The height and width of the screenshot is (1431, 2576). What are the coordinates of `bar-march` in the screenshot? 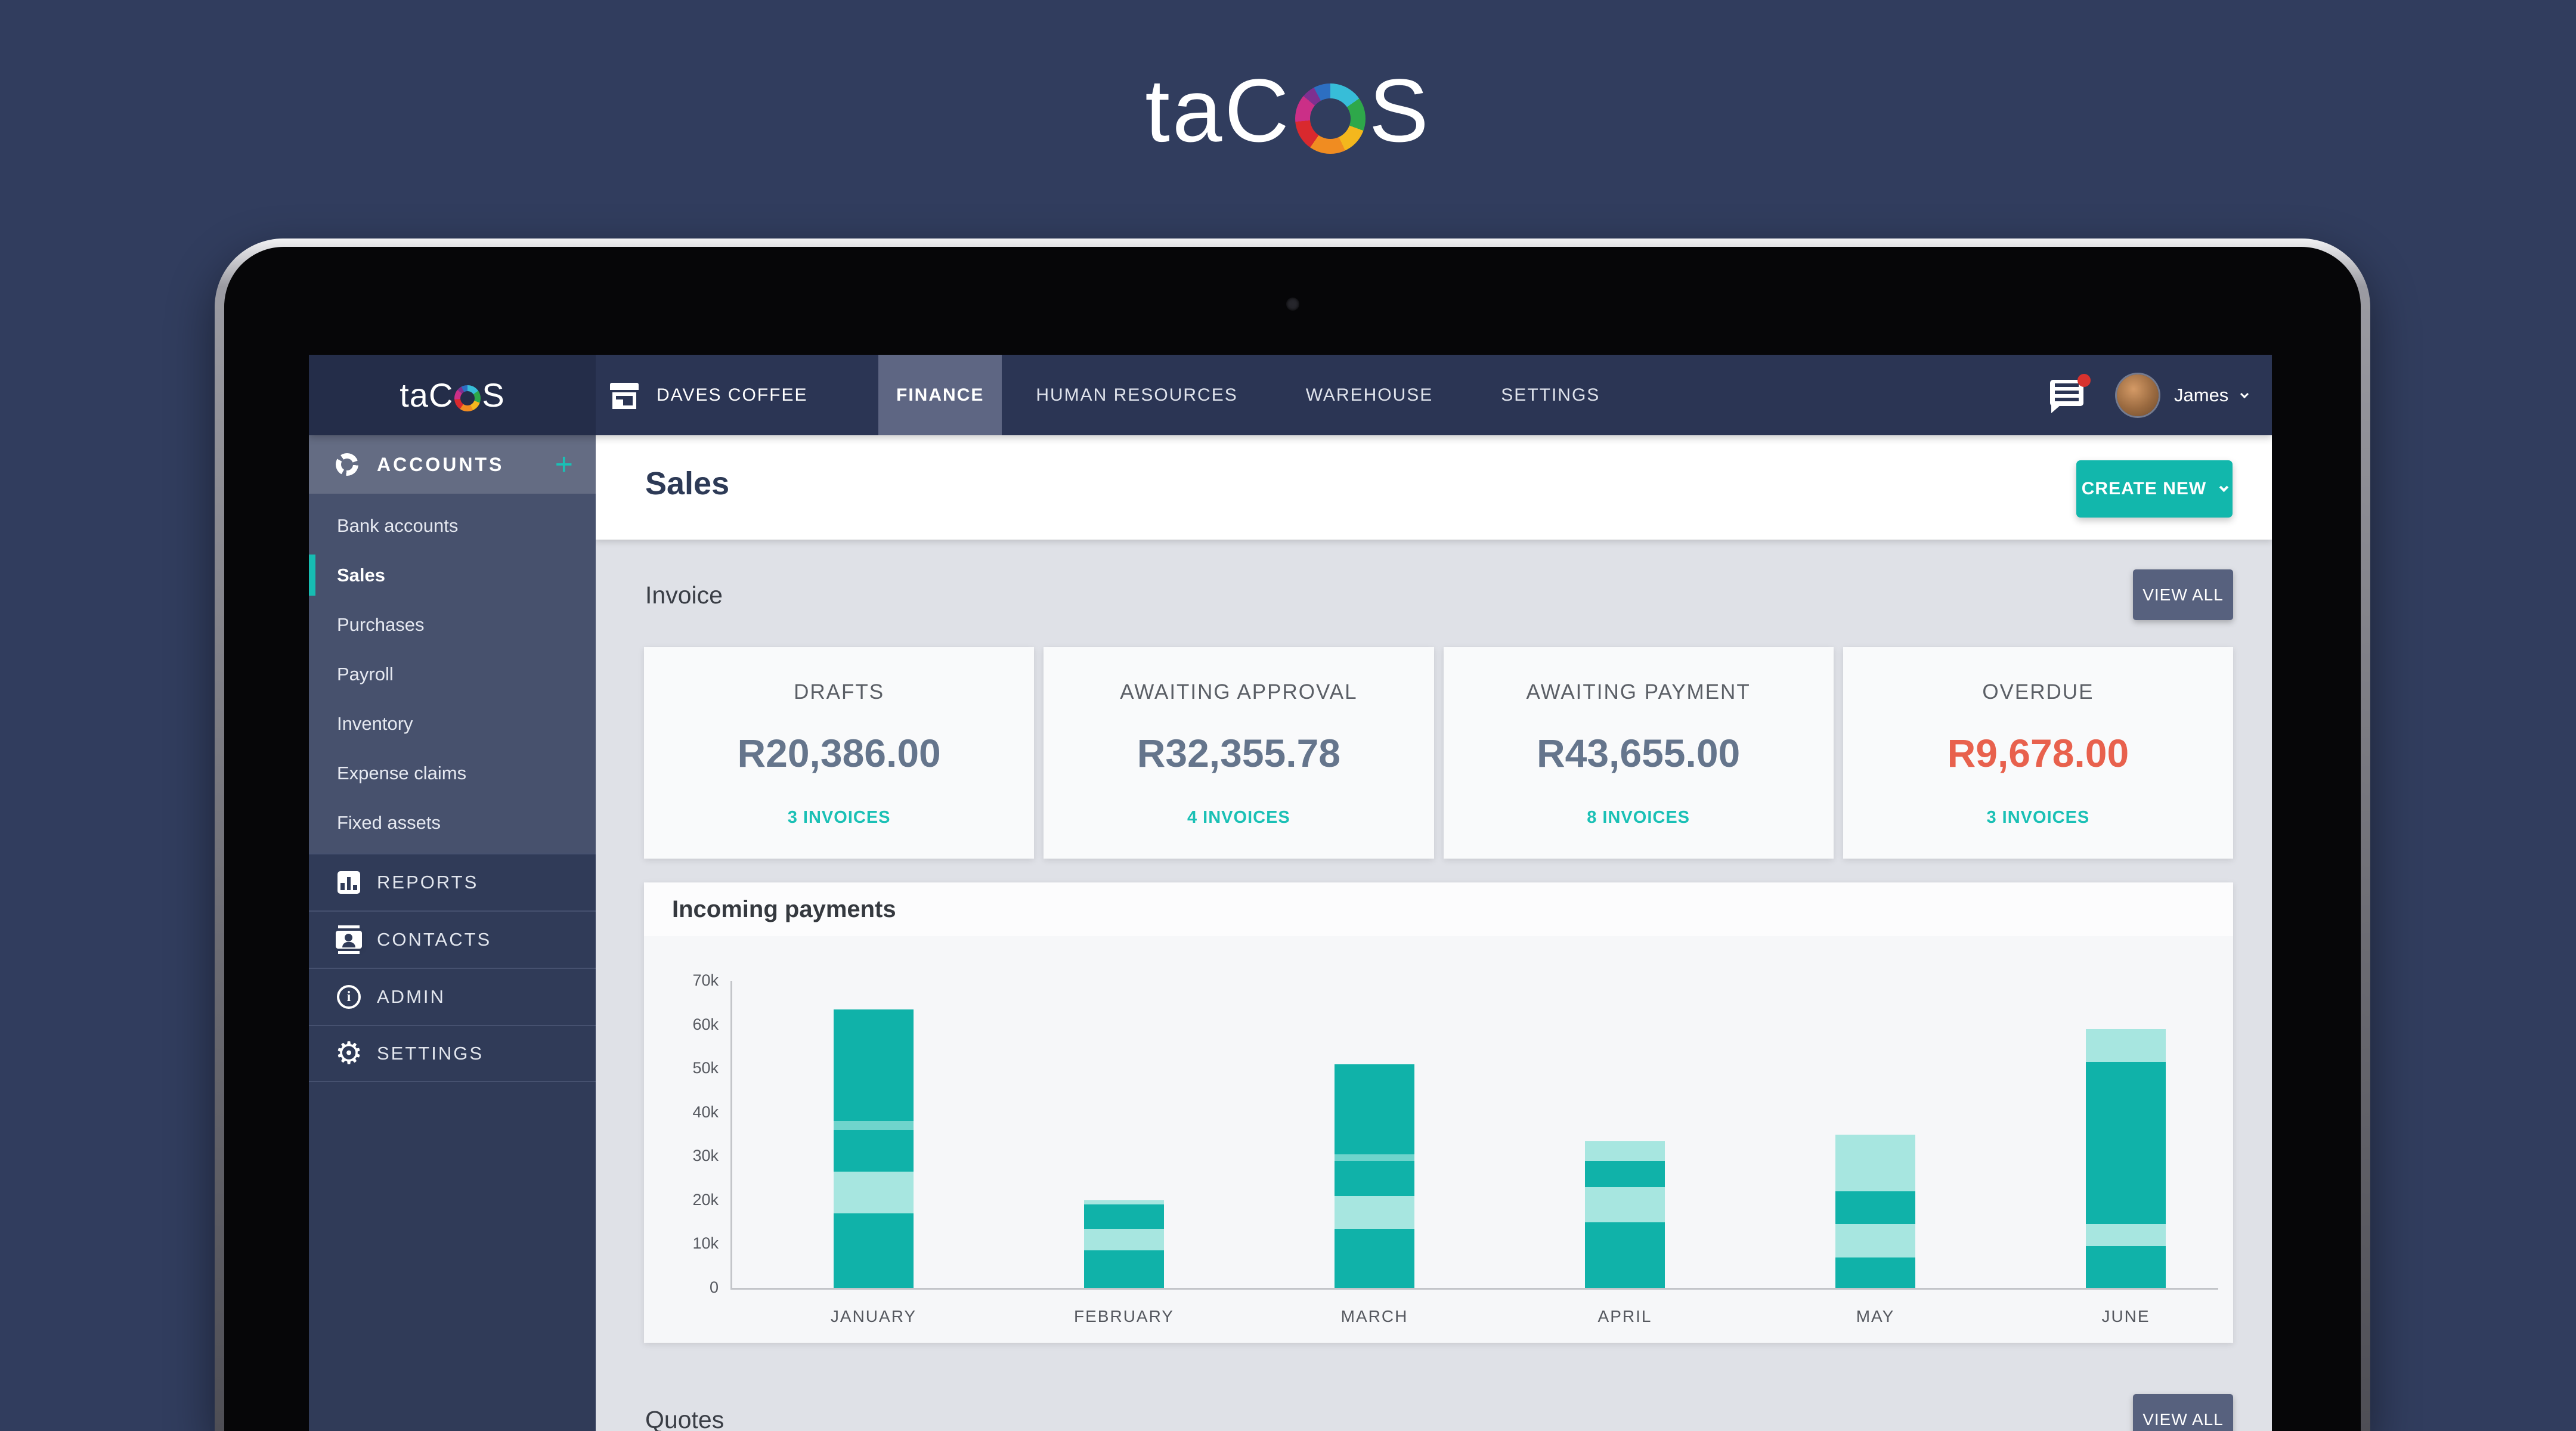 It's located at (1374, 1134).